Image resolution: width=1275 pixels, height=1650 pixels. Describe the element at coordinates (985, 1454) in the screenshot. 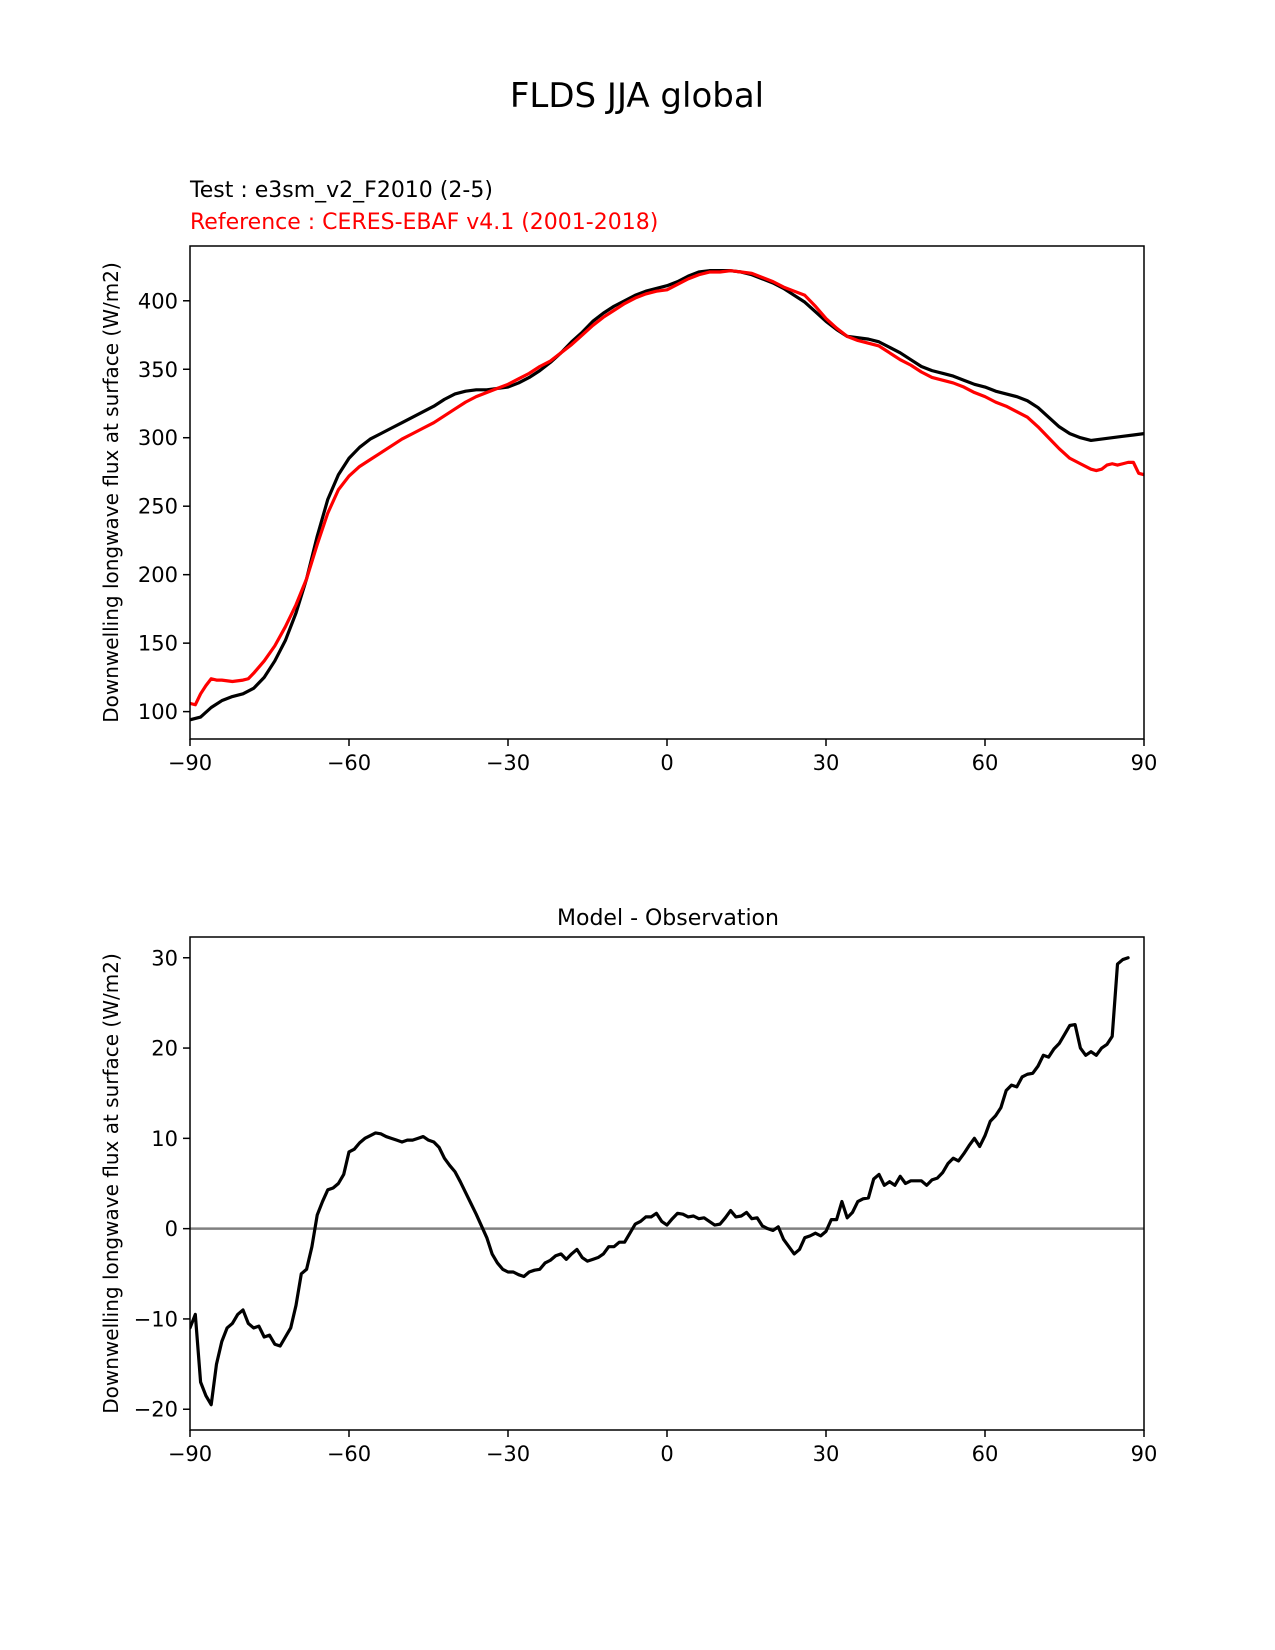

I see `bottom-x-tick-label: 60` at that location.